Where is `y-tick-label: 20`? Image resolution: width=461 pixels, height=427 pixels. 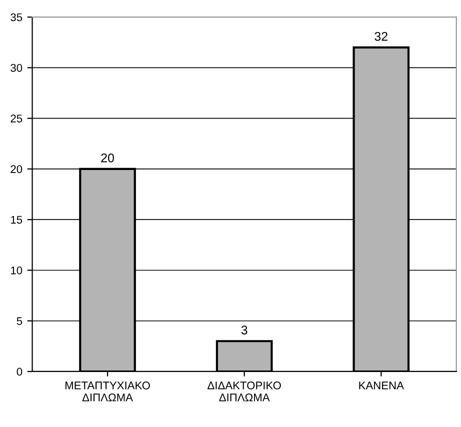 y-tick-label: 20 is located at coordinates (16, 169).